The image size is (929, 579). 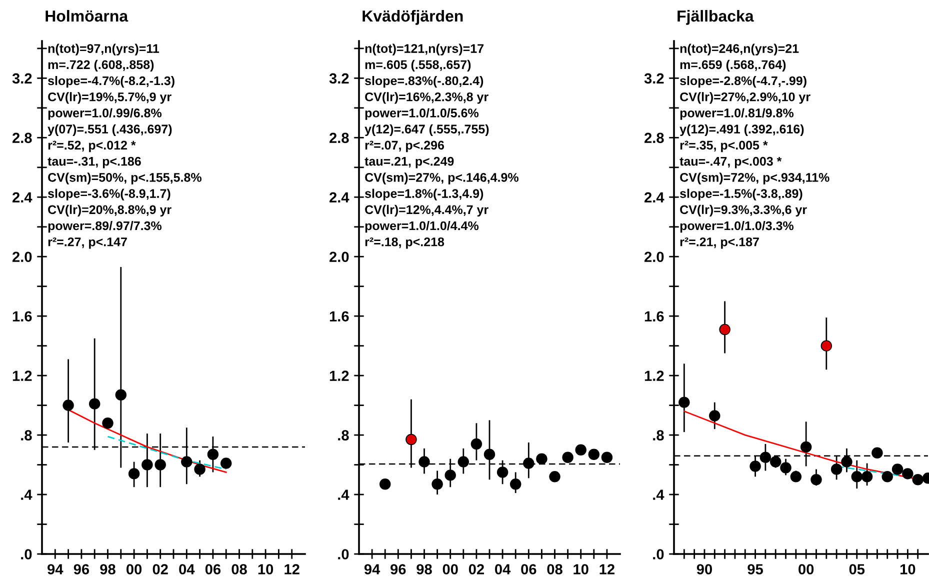 I want to click on annotation: n(tot)=246,n(yrs)=21, so click(x=739, y=50).